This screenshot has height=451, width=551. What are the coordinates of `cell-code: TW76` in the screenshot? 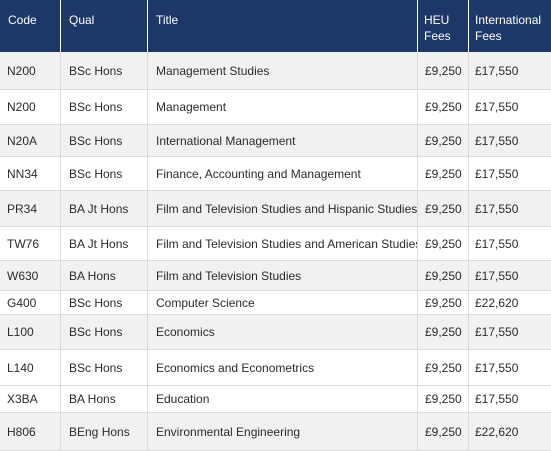 It's located at (30, 244).